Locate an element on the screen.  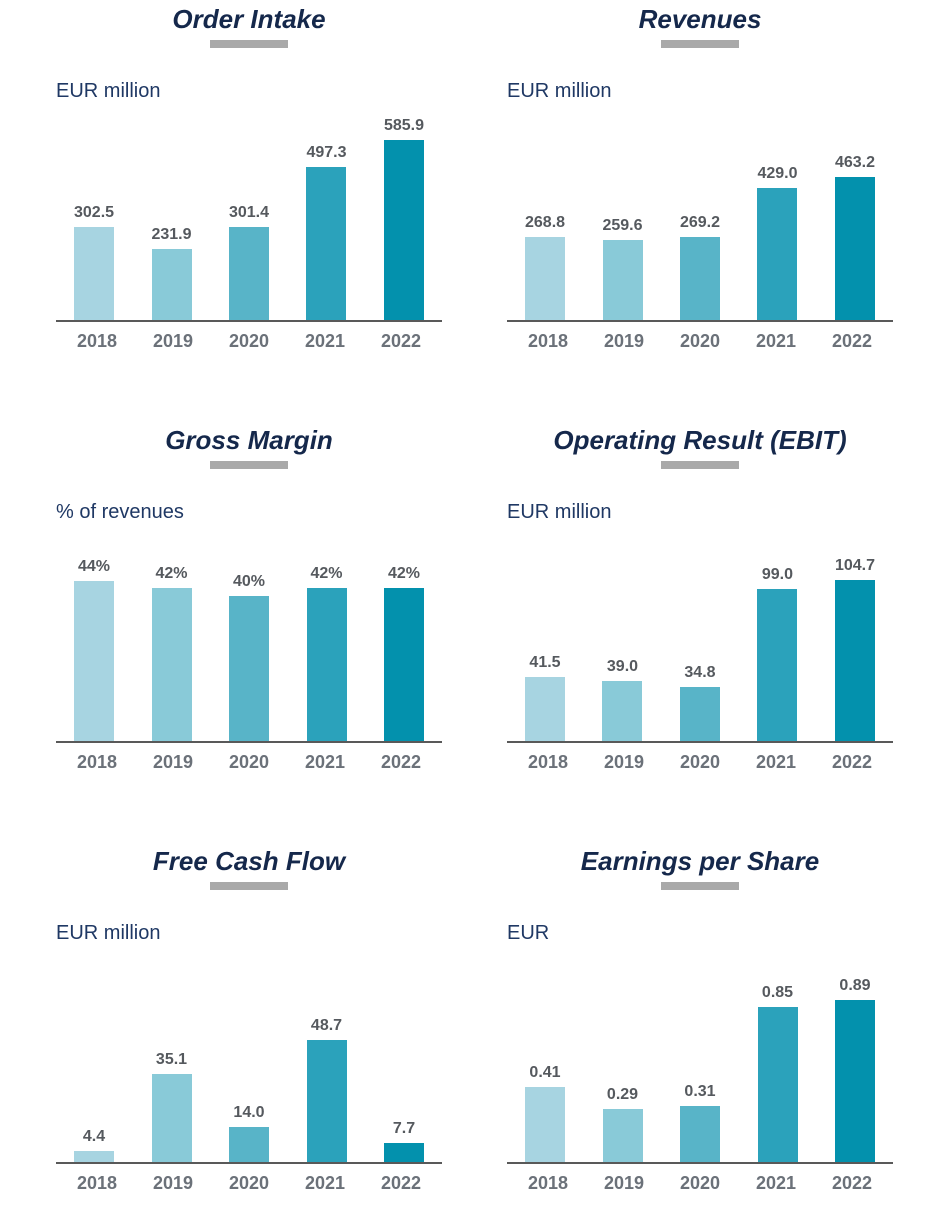
plot-area: 44% 42% 40% 42% 42% is located at coordinates (249, 641).